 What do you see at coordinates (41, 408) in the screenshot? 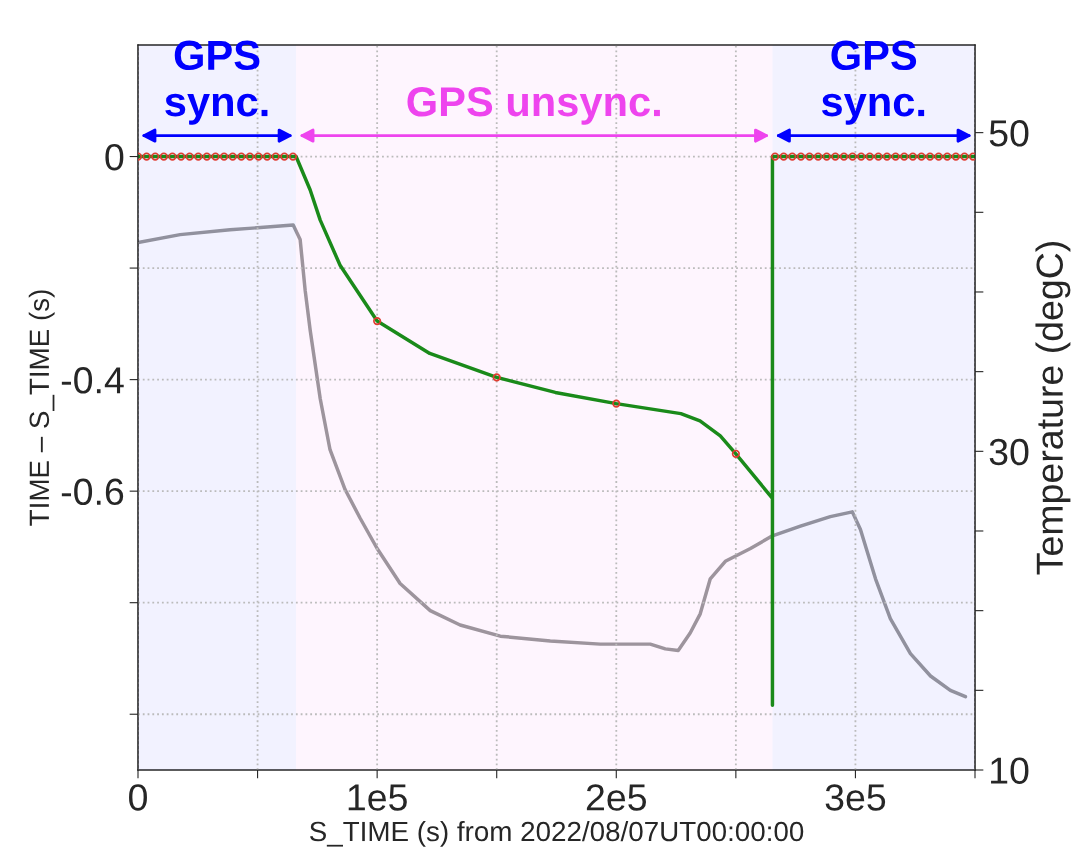
I see `y-axis-title: TIME – S_TIME (s)` at bounding box center [41, 408].